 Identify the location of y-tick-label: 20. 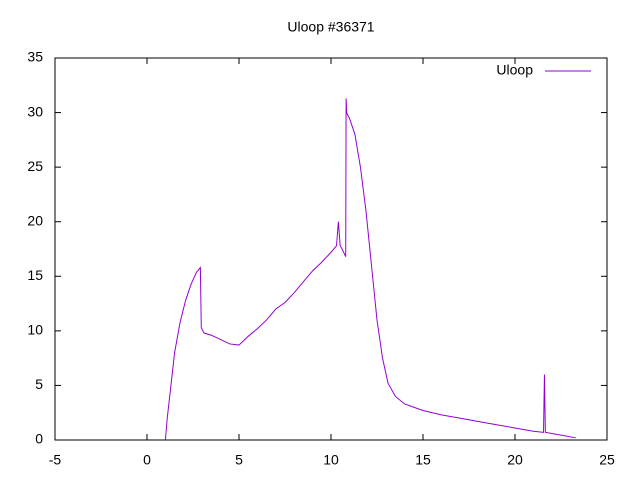
(35, 220).